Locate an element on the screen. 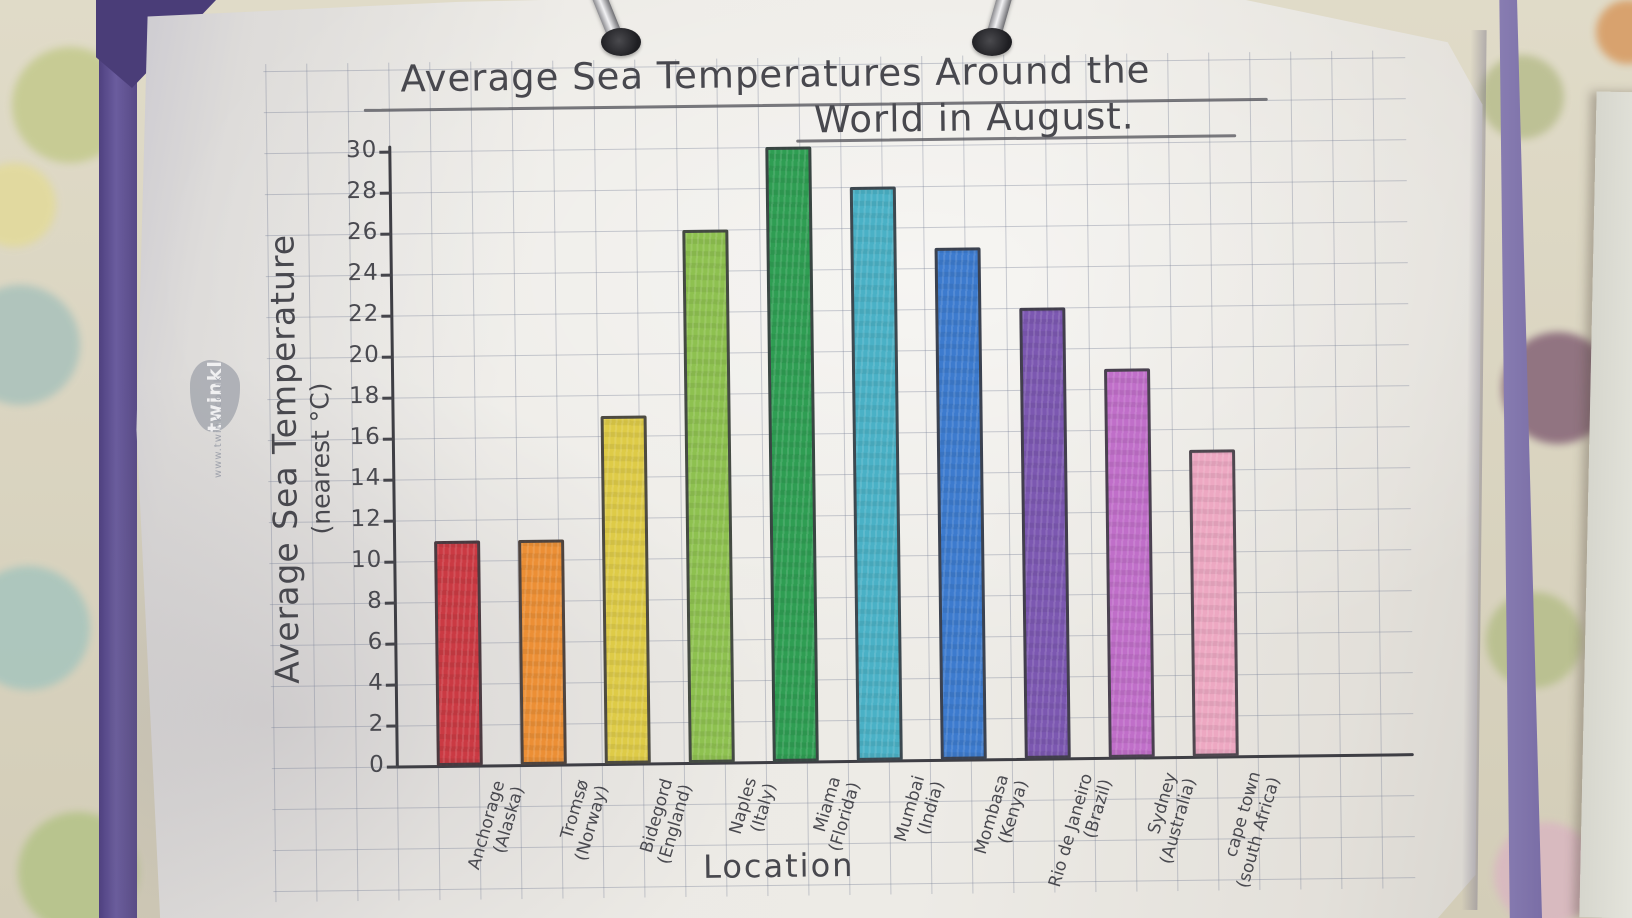 Image resolution: width=1632 pixels, height=918 pixels. binder-ring-hole-left is located at coordinates (621, 42).